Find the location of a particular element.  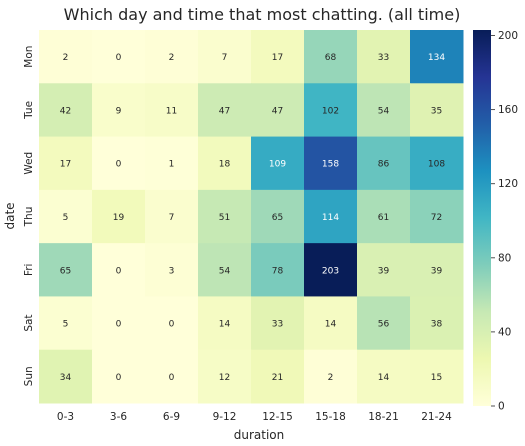

cell-value-label: 12 is located at coordinates (224, 378).